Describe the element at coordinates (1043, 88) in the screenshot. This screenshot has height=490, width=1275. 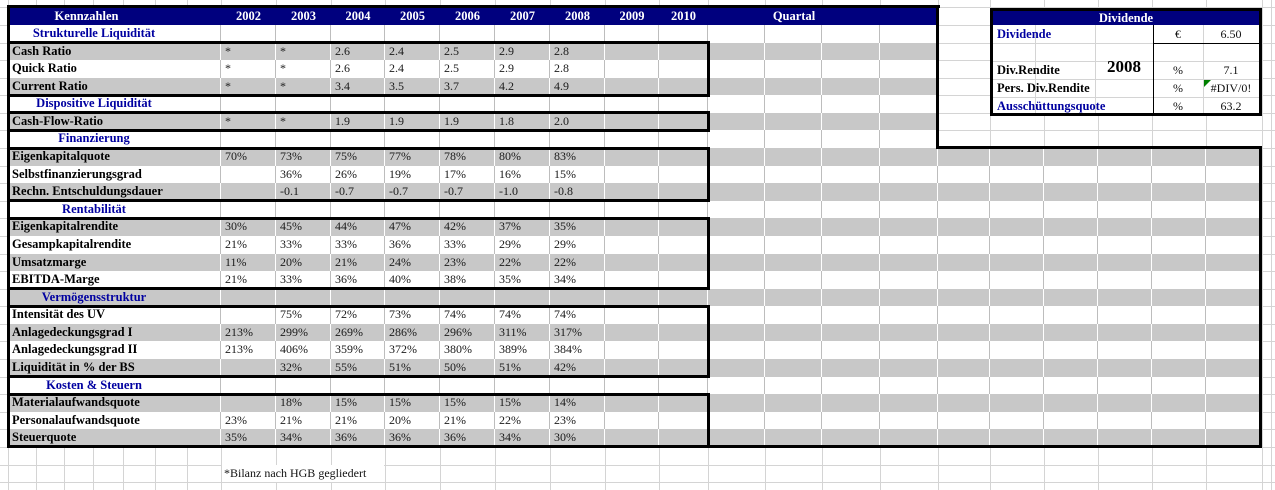
I see `dividende-row-label: Pers. Div.Rendite` at that location.